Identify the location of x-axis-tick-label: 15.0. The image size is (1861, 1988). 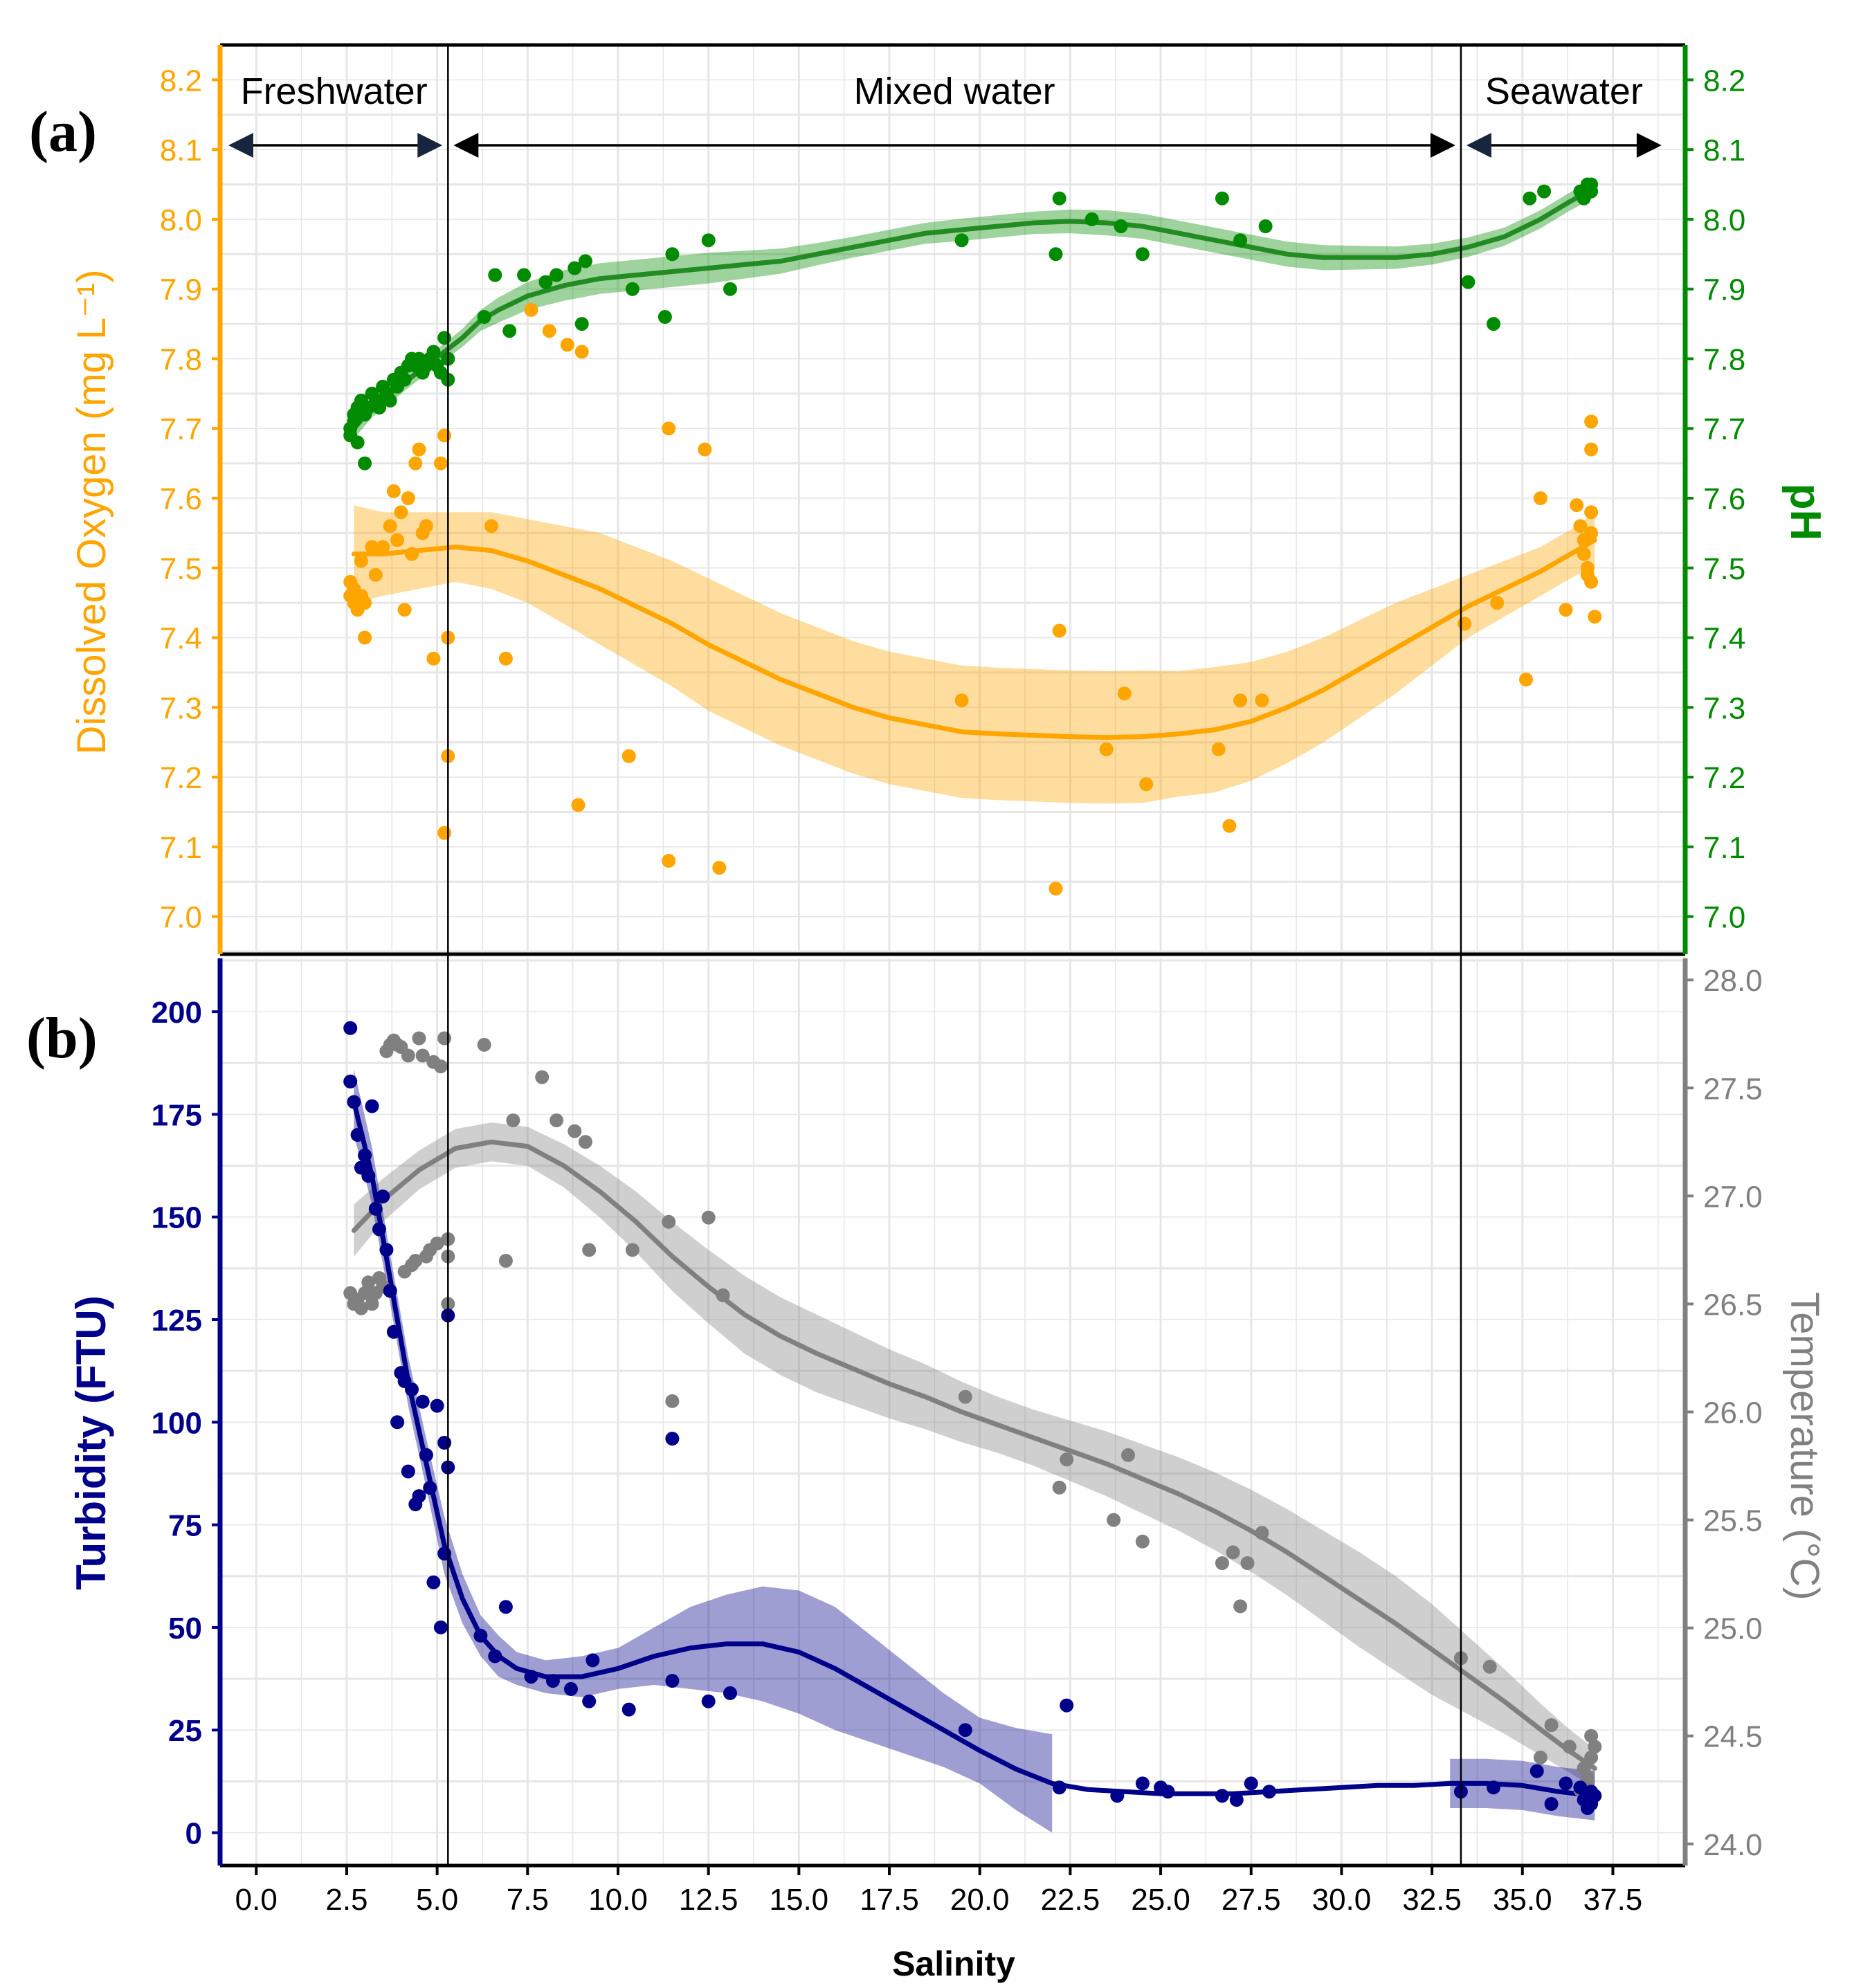
(799, 1900).